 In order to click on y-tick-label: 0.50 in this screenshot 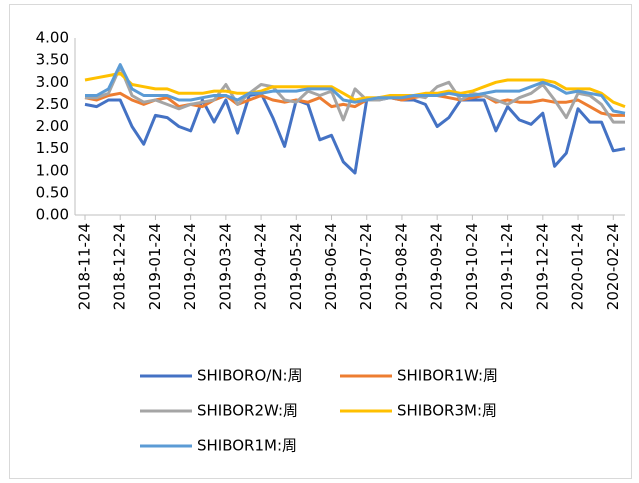, I will do `click(52, 192)`.